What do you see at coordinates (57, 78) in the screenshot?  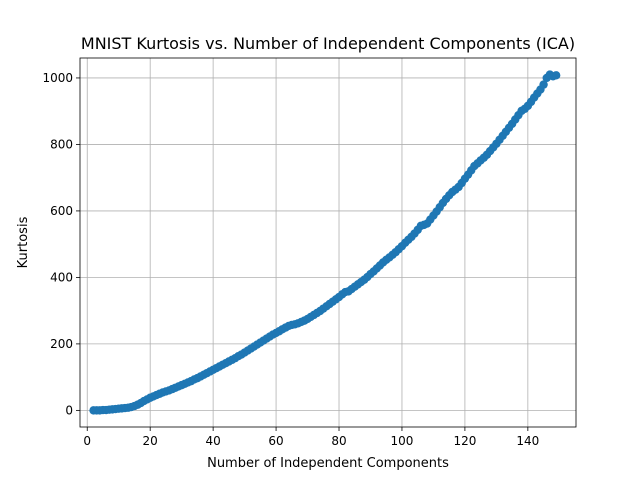 I see `y-tick-label: 1000` at bounding box center [57, 78].